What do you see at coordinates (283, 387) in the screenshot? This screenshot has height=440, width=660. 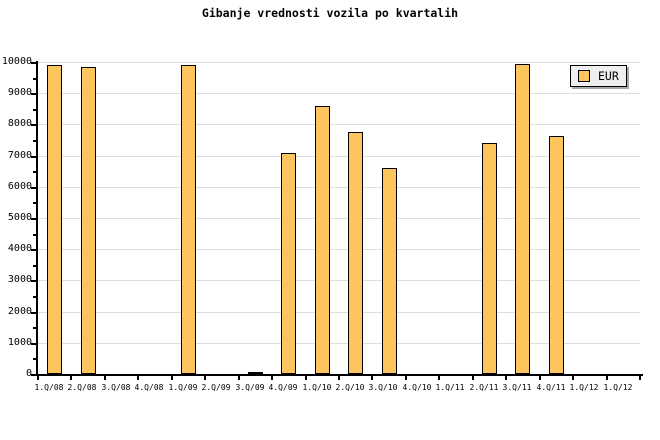 I see `x-tick-label: 4.Q/09` at bounding box center [283, 387].